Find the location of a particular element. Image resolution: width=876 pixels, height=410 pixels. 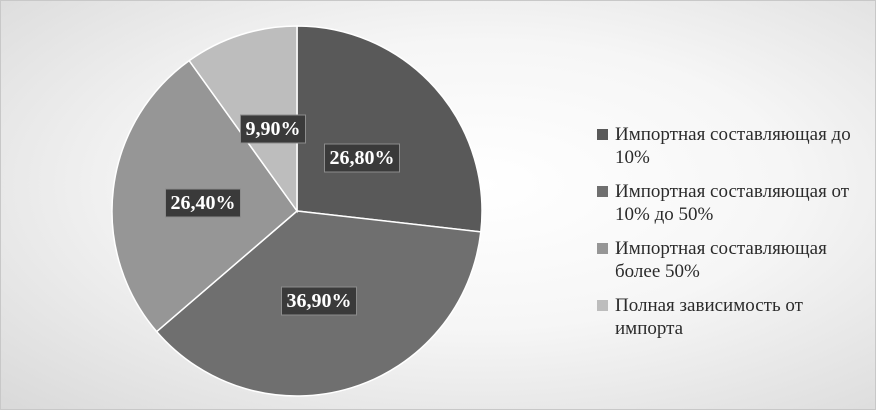

legend-label-3: Импортная составляющая более 50% is located at coordinates (721, 260).